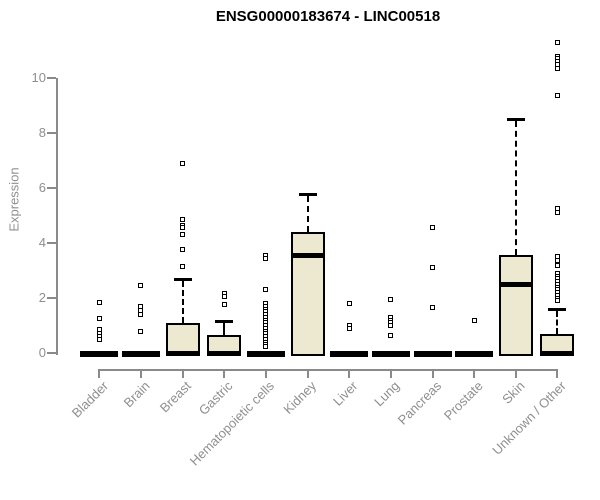 This screenshot has width=600, height=500. I want to click on x-tick-label: Bladder, so click(89, 399).